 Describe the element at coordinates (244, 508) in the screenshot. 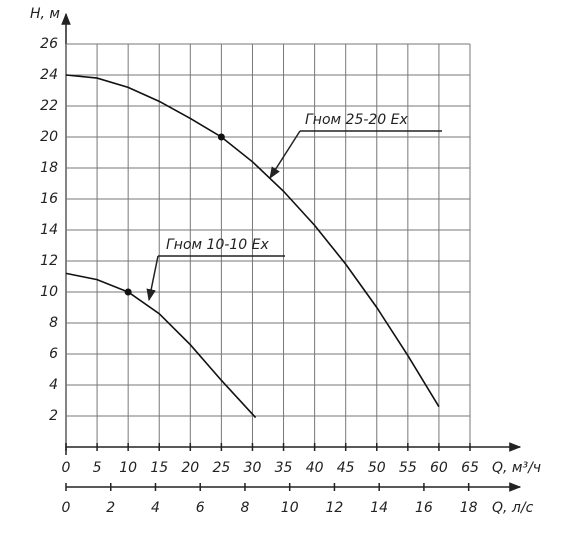

I see `x2-tick-label: 8` at that location.